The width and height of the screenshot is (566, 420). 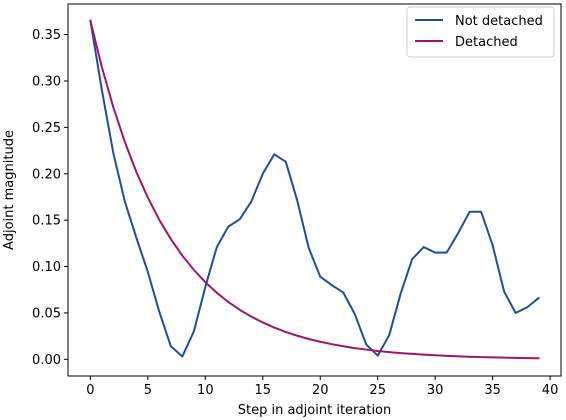 What do you see at coordinates (46, 128) in the screenshot?
I see `y-tick-label: 0.25` at bounding box center [46, 128].